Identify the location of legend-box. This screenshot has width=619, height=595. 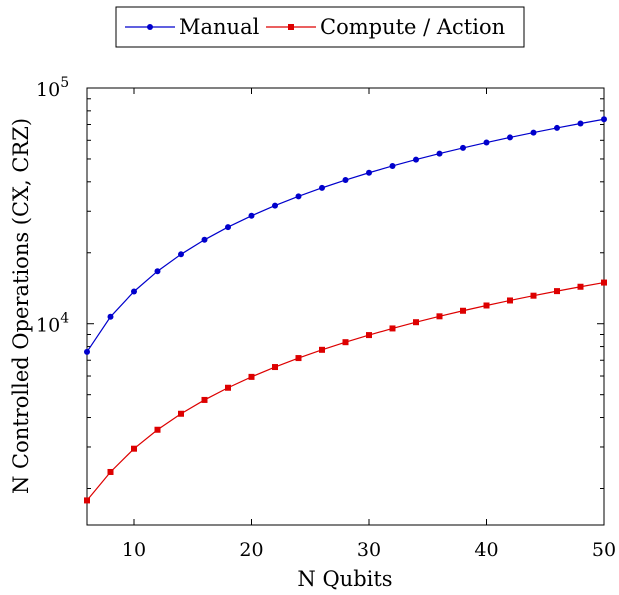
(320, 27).